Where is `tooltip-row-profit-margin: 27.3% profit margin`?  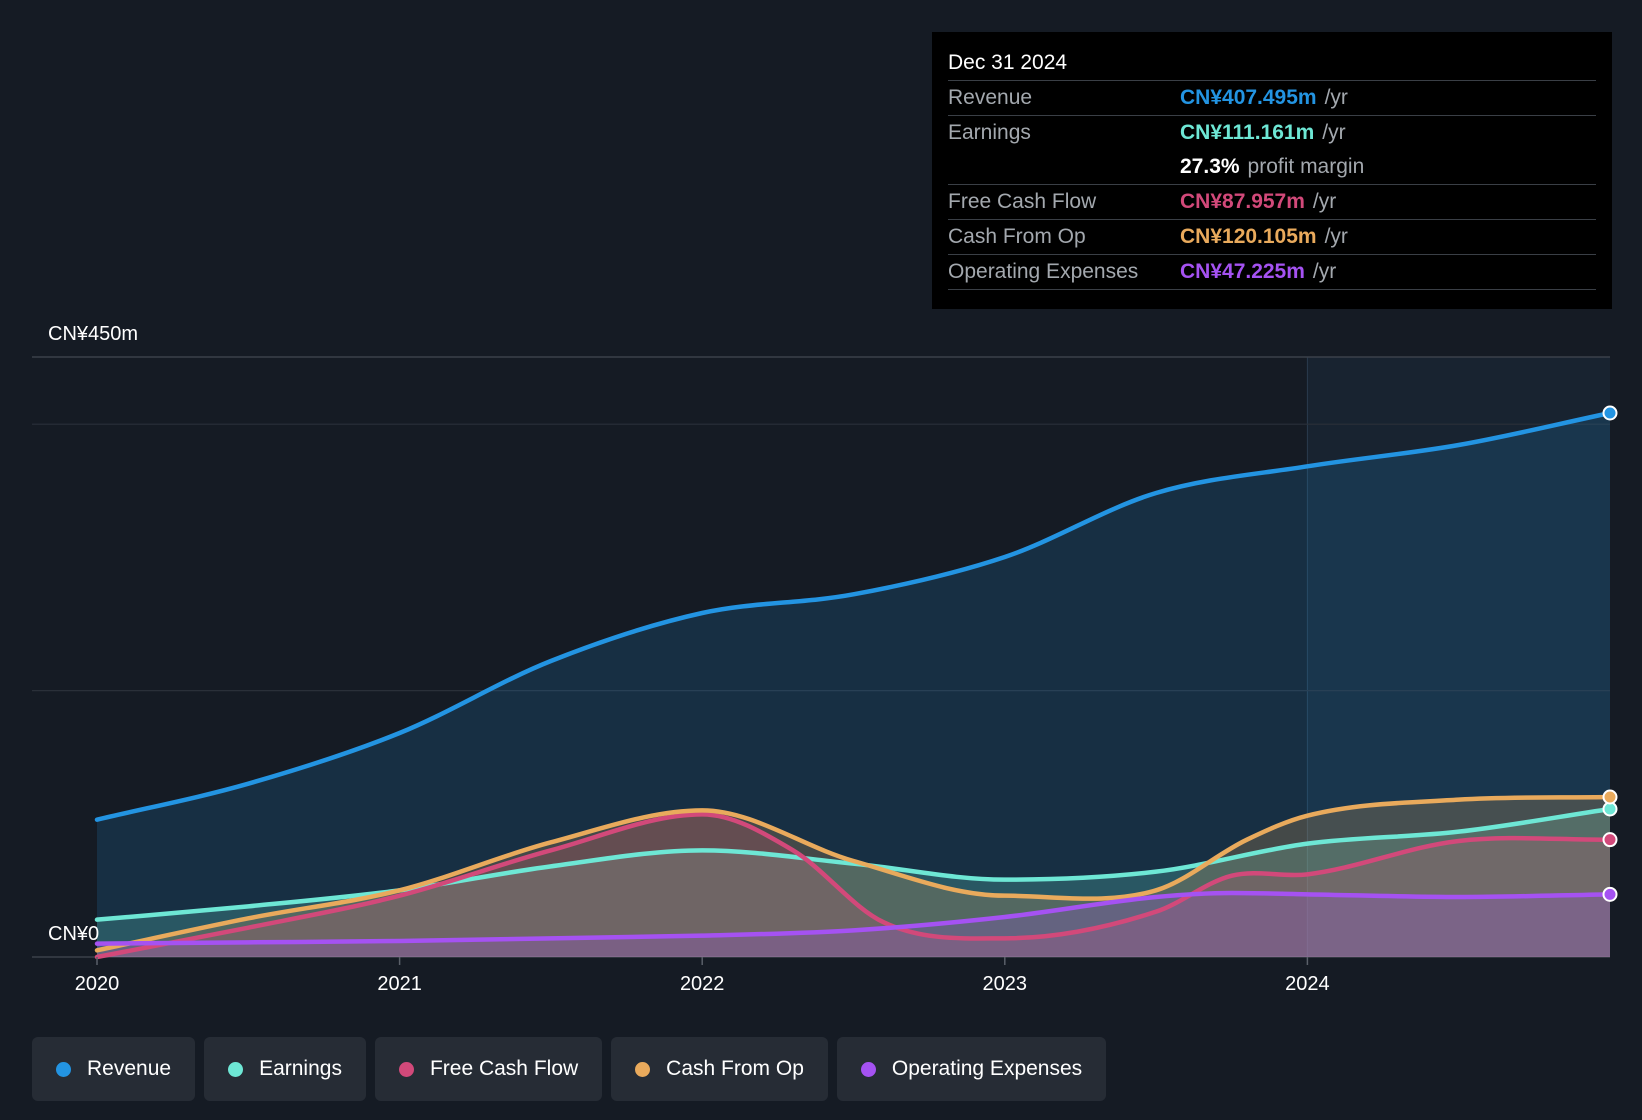
tooltip-row-profit-margin: 27.3% profit margin is located at coordinates (1272, 167).